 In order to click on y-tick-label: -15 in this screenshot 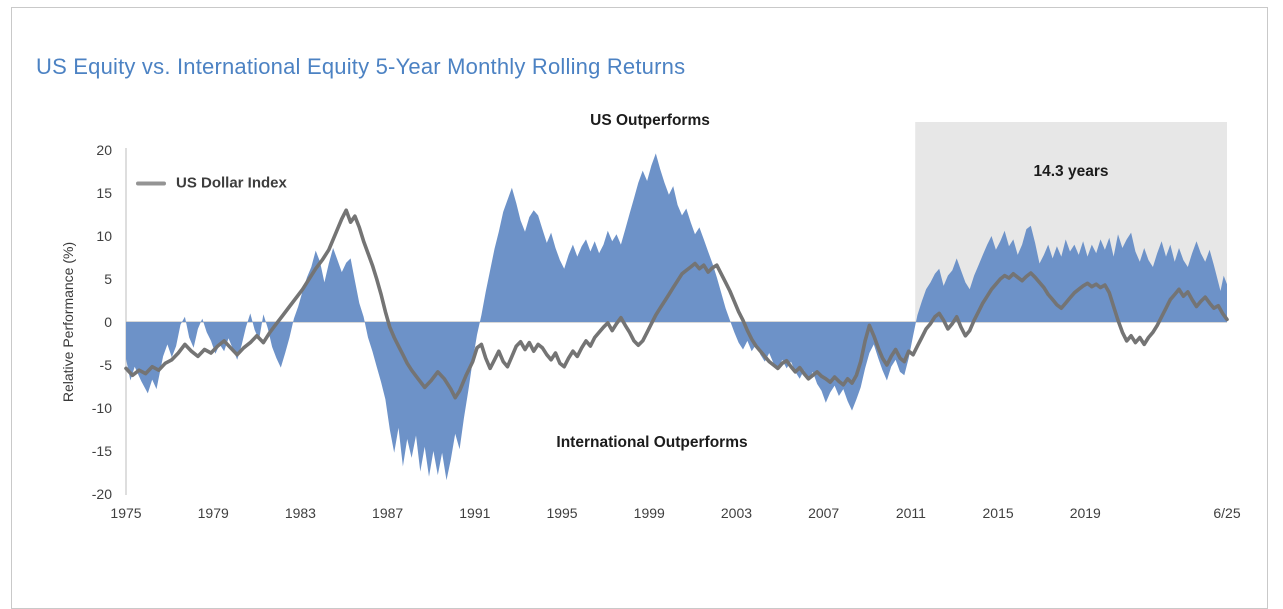, I will do `click(102, 451)`.